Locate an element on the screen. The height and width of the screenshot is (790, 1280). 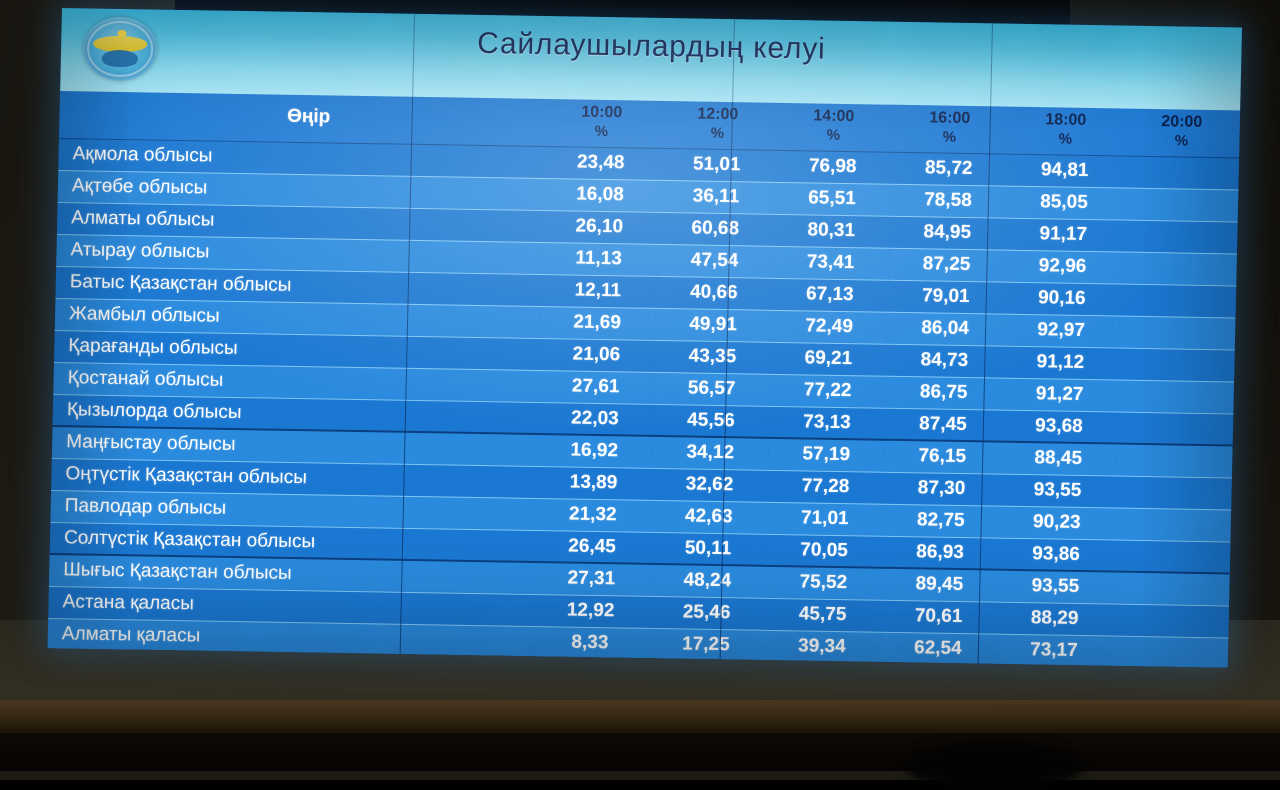
turnout-value-cell: 73,13 is located at coordinates (827, 423).